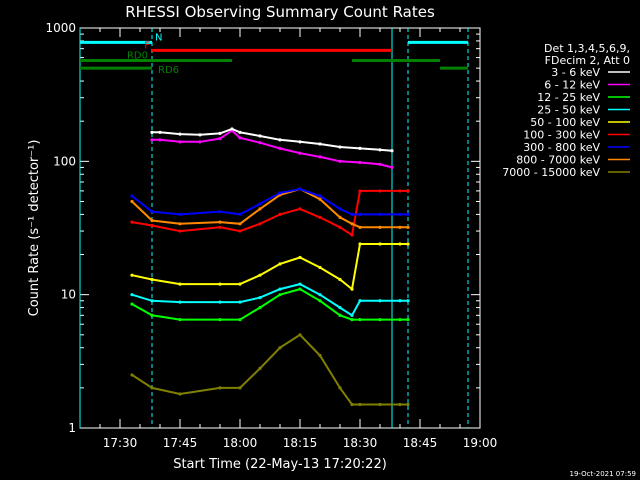 The height and width of the screenshot is (480, 640). Describe the element at coordinates (480, 443) in the screenshot. I see `x-tick-label: 19:00` at that location.